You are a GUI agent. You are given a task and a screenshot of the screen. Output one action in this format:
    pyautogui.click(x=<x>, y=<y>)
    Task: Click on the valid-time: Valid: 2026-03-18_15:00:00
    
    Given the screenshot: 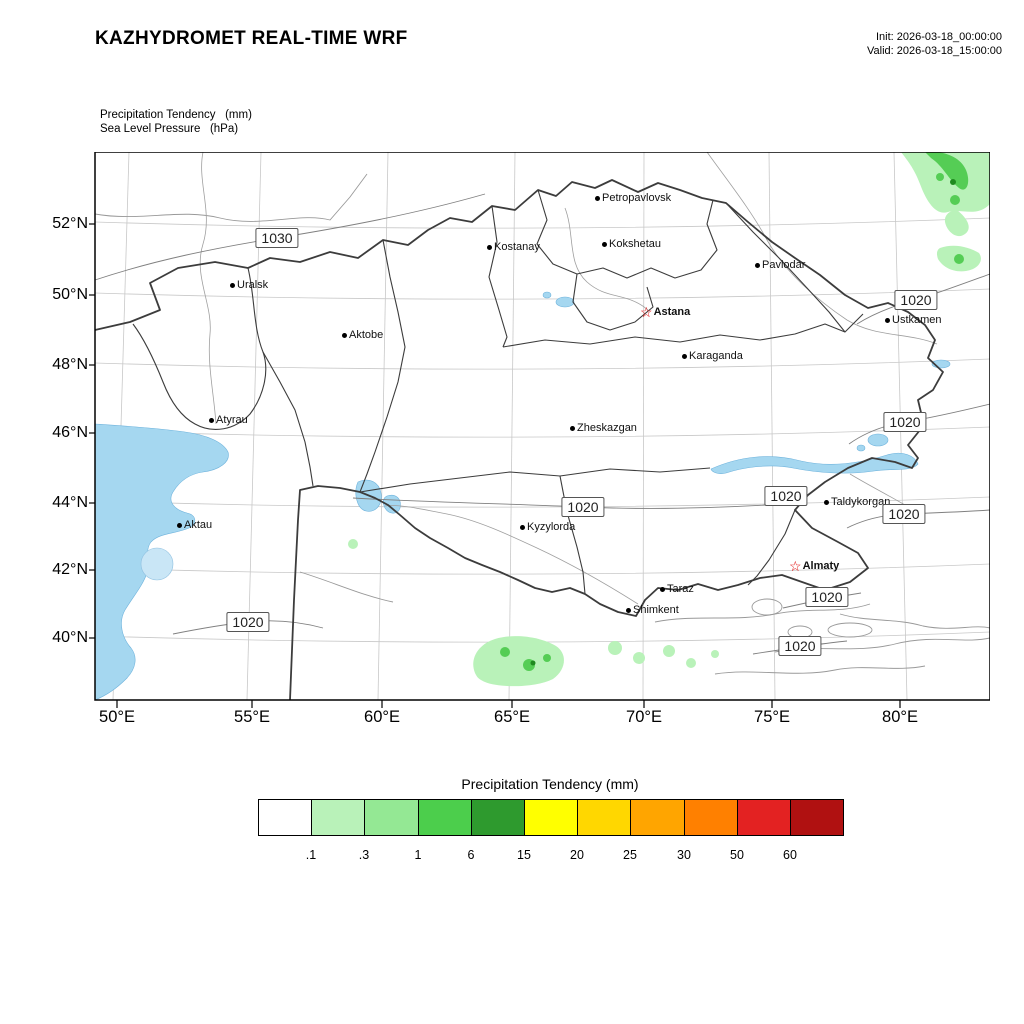 What is the action you would take?
    pyautogui.click(x=934, y=51)
    